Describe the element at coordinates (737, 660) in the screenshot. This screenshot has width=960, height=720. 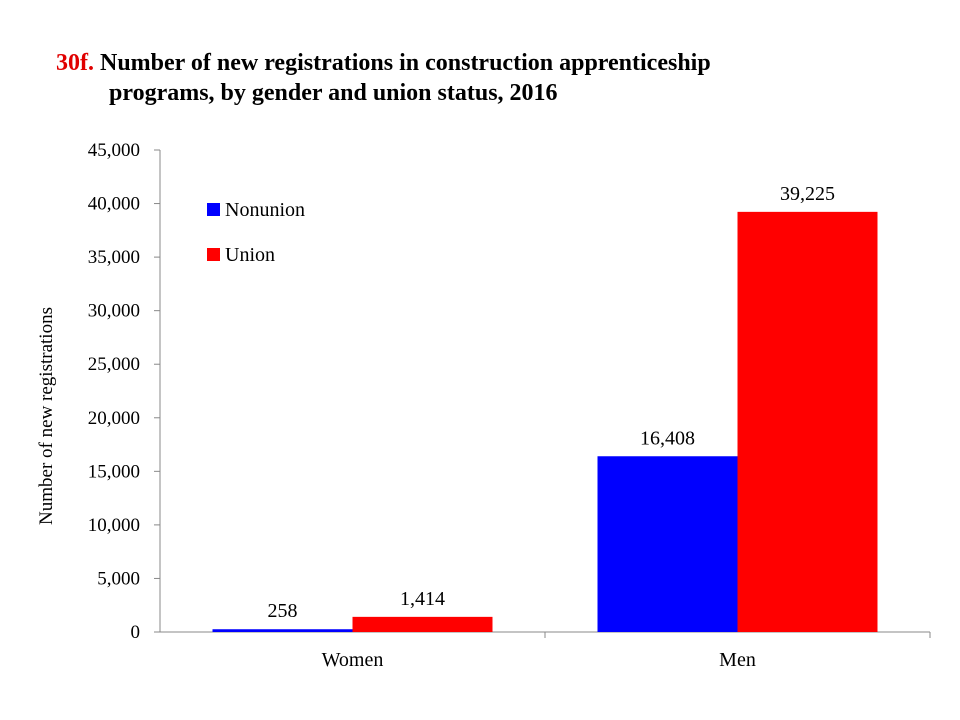
I see `x-tick-label: Men` at that location.